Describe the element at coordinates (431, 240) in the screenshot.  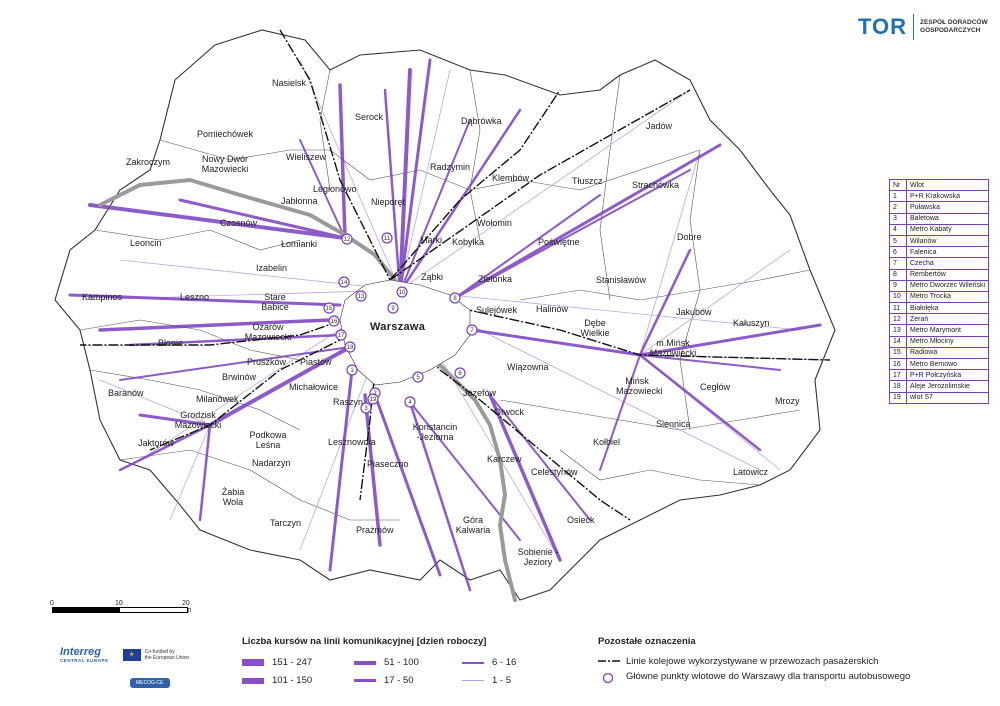
I see `place-label: Marki` at that location.